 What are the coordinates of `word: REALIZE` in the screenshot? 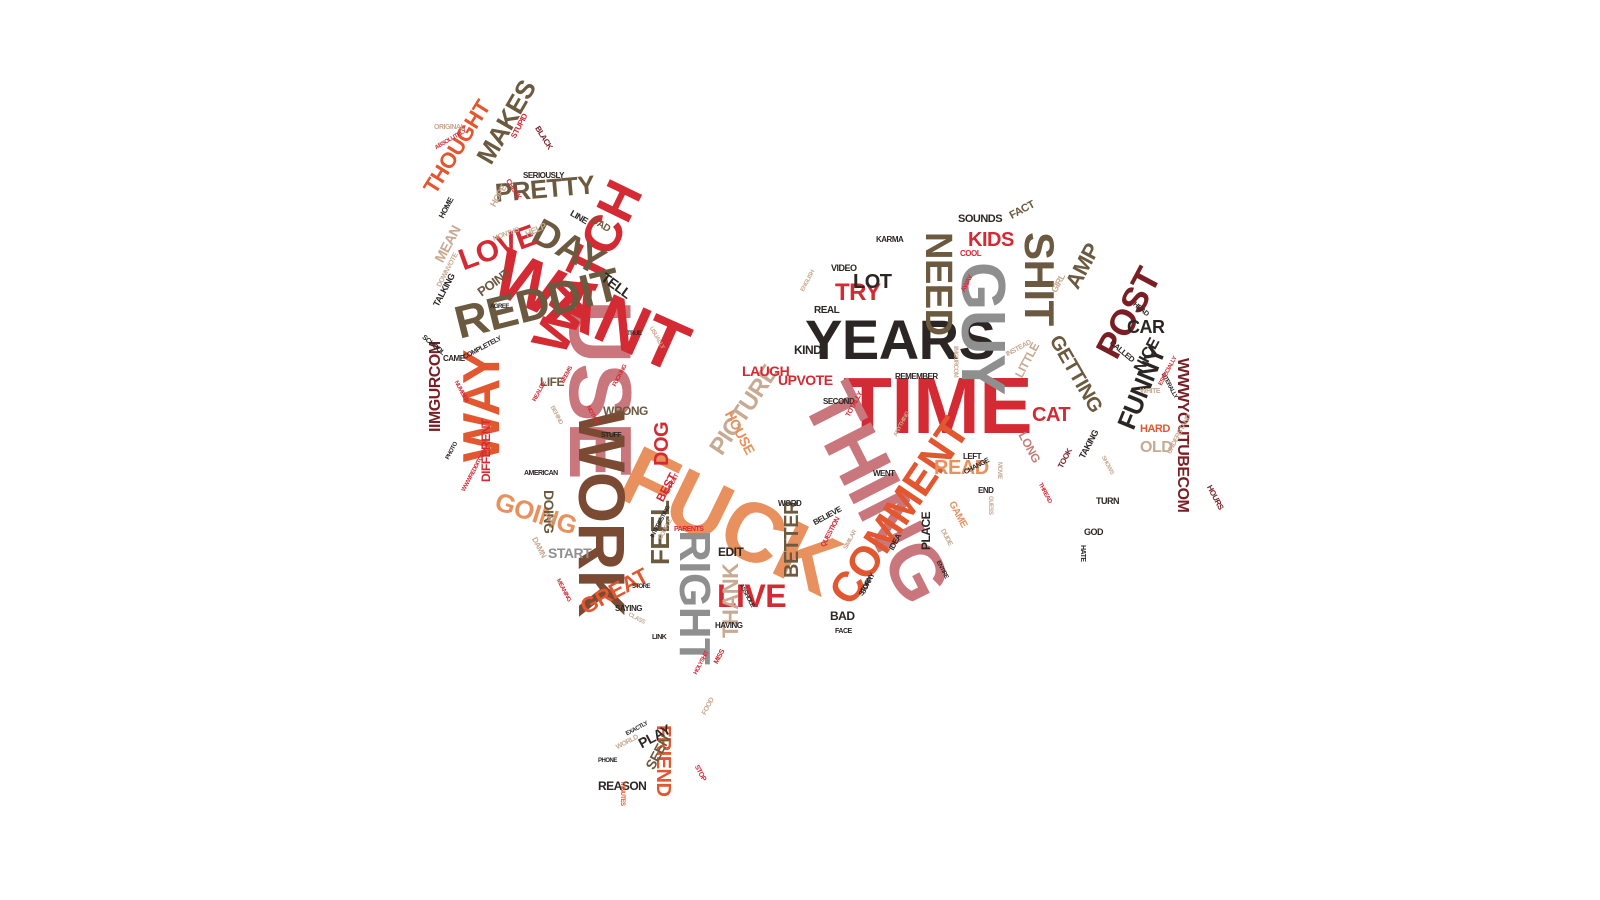 It's located at (540, 391).